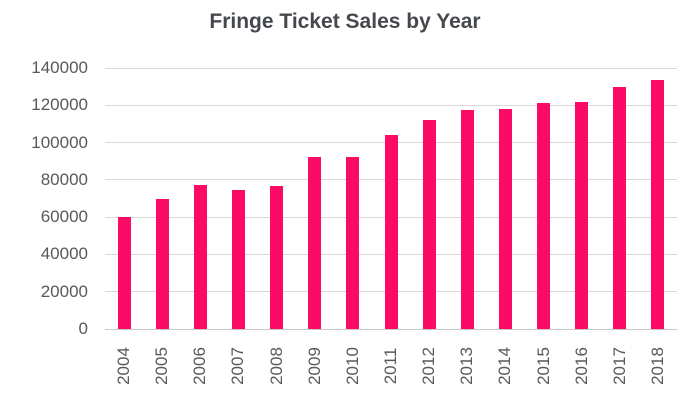 The height and width of the screenshot is (402, 690). Describe the element at coordinates (59, 105) in the screenshot. I see `y-tick-label: 120000` at that location.